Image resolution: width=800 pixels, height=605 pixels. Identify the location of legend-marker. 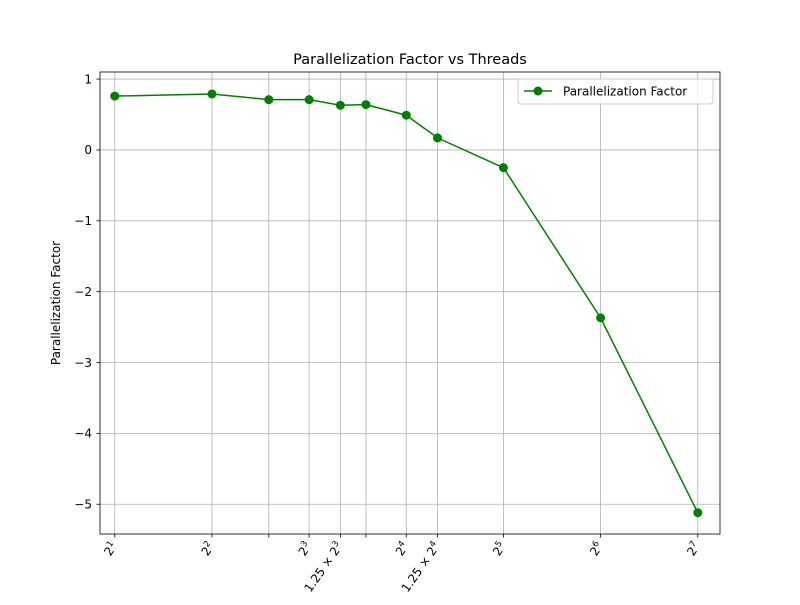
(538, 91).